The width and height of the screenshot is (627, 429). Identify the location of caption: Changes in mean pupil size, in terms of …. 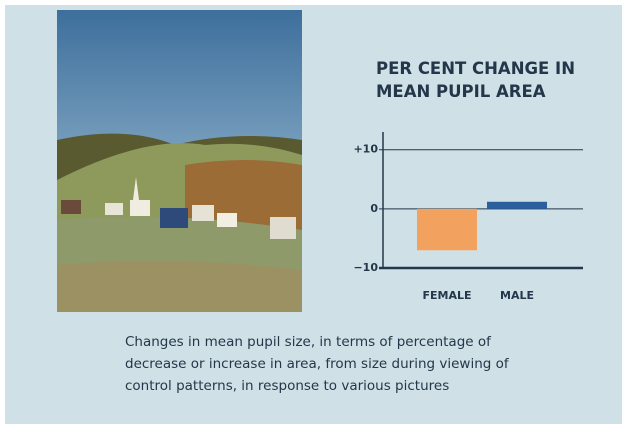
(317, 364).